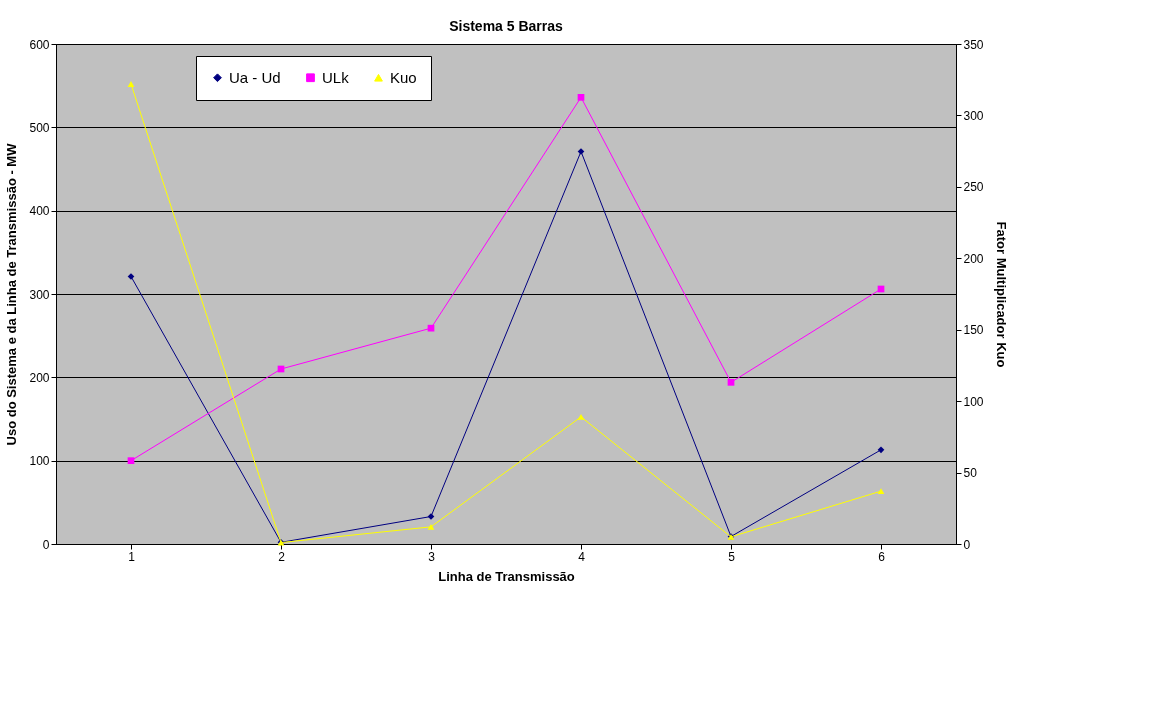 The image size is (1150, 711). Describe the element at coordinates (973, 187) in the screenshot. I see `y2-tick-label: 250` at that location.